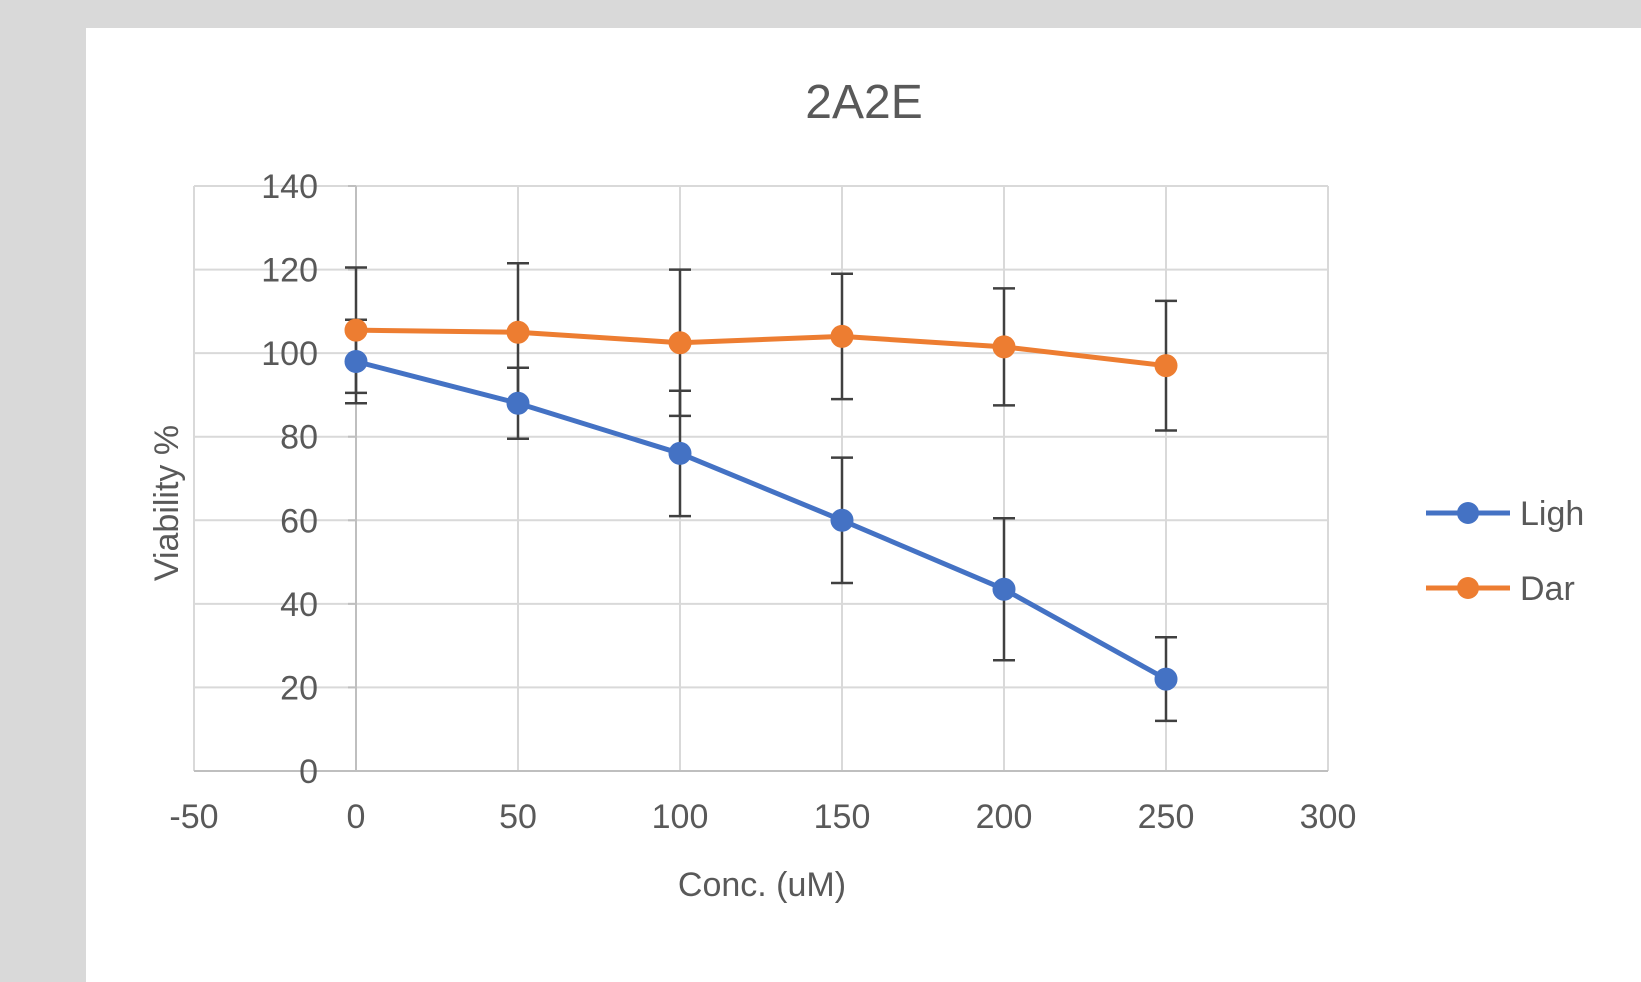 The image size is (1641, 982). I want to click on y-tick-label: 120, so click(289, 271).